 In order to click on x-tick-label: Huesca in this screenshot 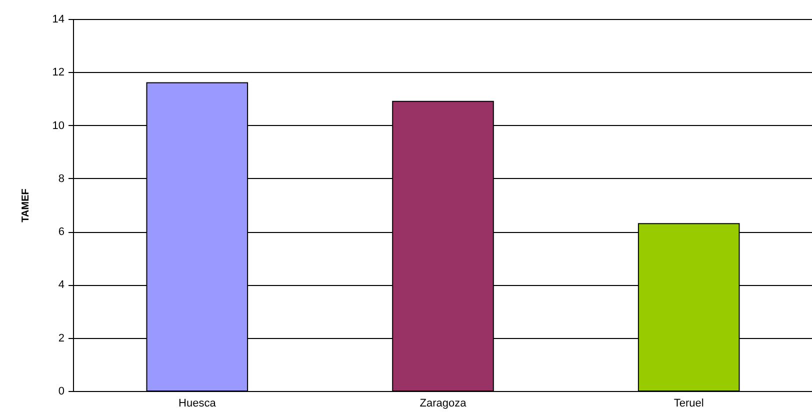, I will do `click(197, 404)`.